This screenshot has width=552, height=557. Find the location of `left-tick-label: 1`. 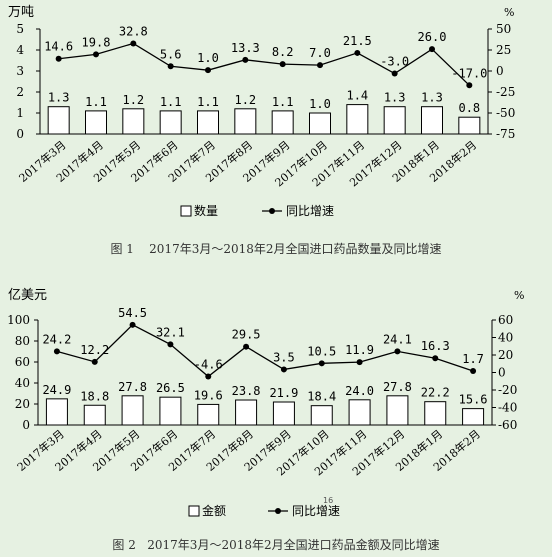

left-tick-label: 1 is located at coordinates (20, 113).